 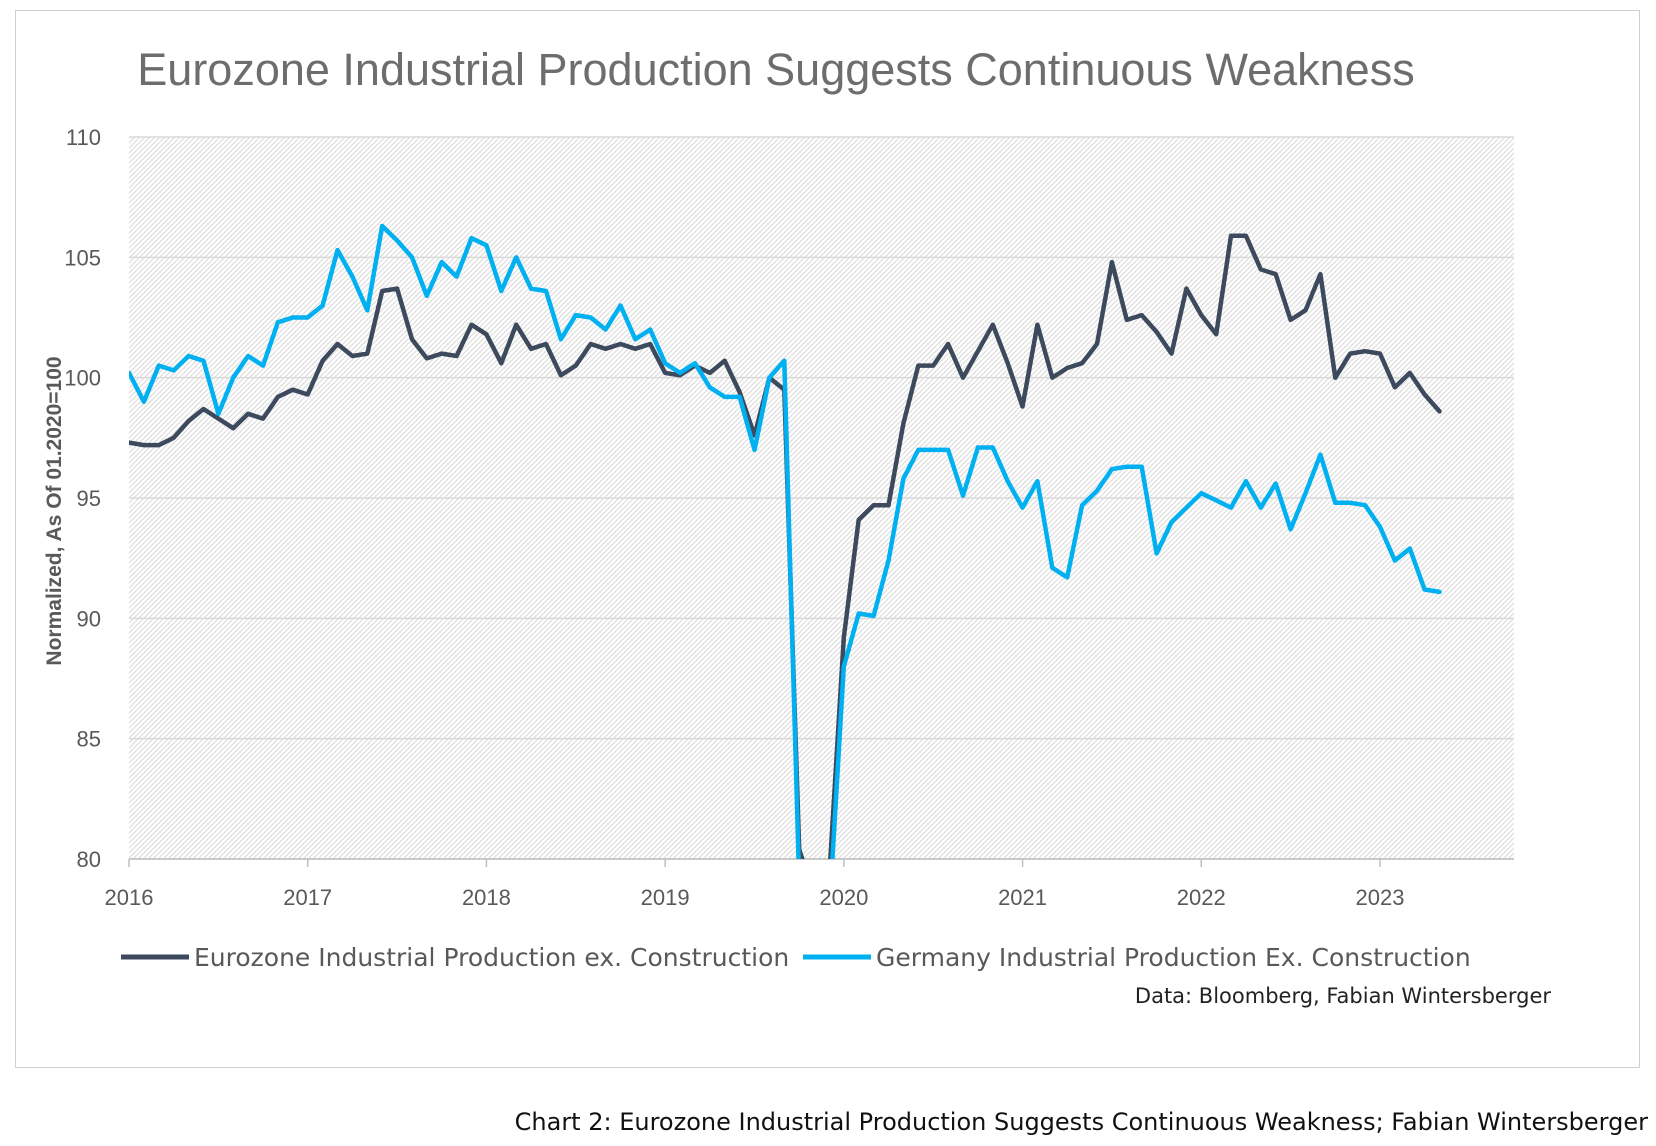 I want to click on x-tick-label: 2018, so click(x=486, y=897).